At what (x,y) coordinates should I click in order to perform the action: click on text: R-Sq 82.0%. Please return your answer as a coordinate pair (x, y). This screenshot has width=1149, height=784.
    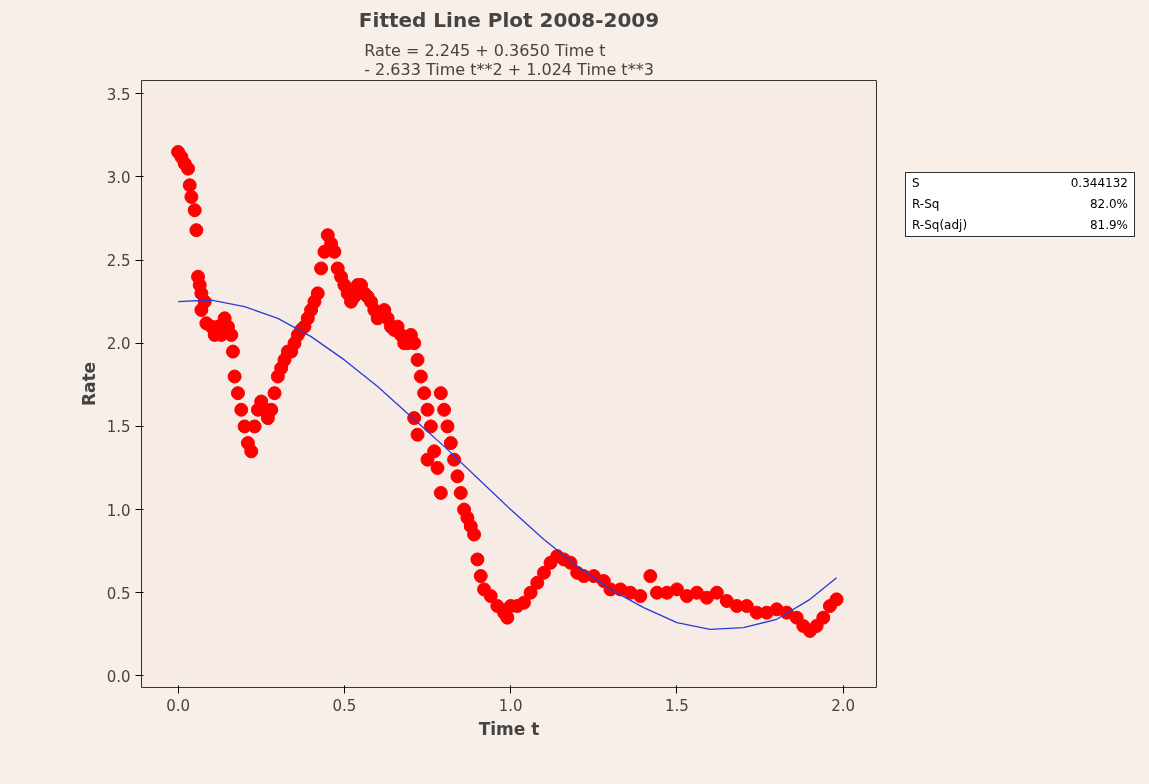
    Looking at the image, I should click on (1020, 204).